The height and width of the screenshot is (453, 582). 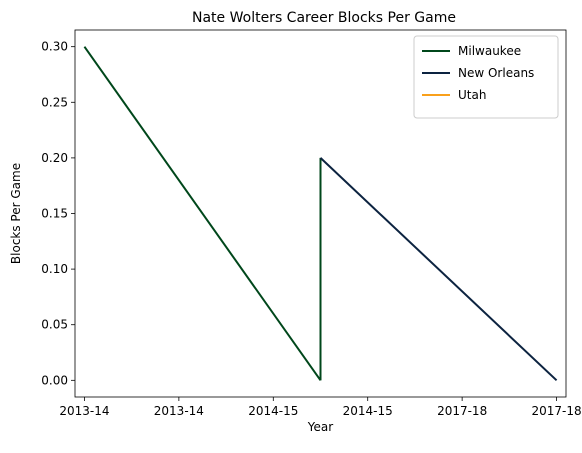 I want to click on legend-box, so click(x=486, y=77).